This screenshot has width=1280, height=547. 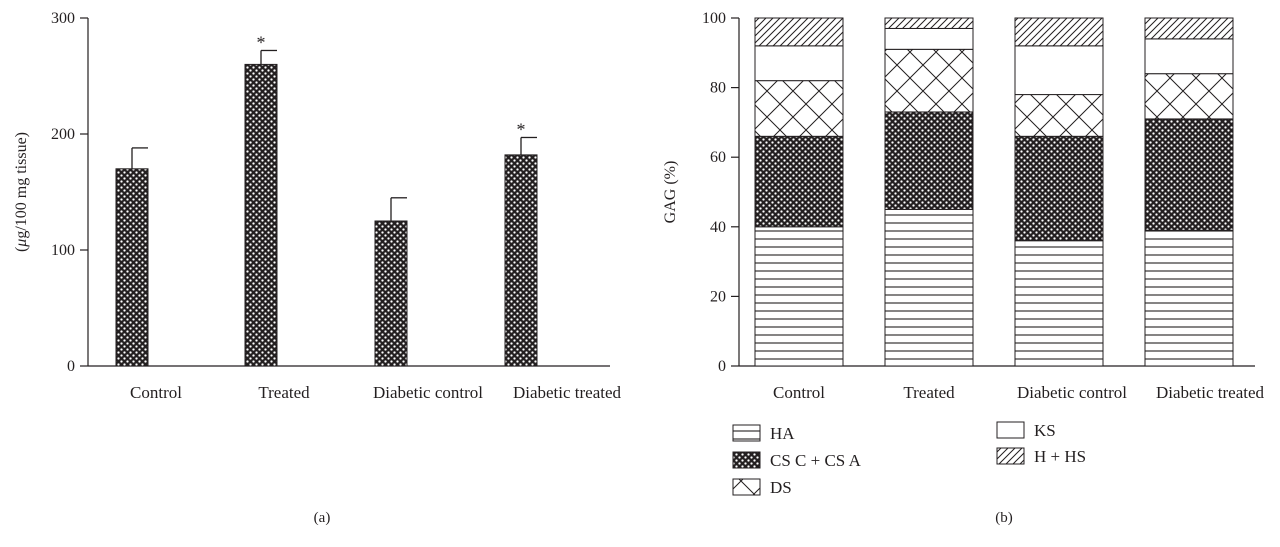 I want to click on chart-a-y-tick-label: 300, so click(x=63, y=18).